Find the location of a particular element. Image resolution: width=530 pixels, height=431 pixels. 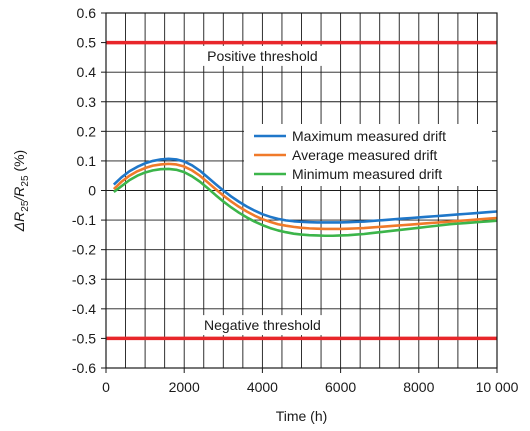

series-lines is located at coordinates (305, 197).